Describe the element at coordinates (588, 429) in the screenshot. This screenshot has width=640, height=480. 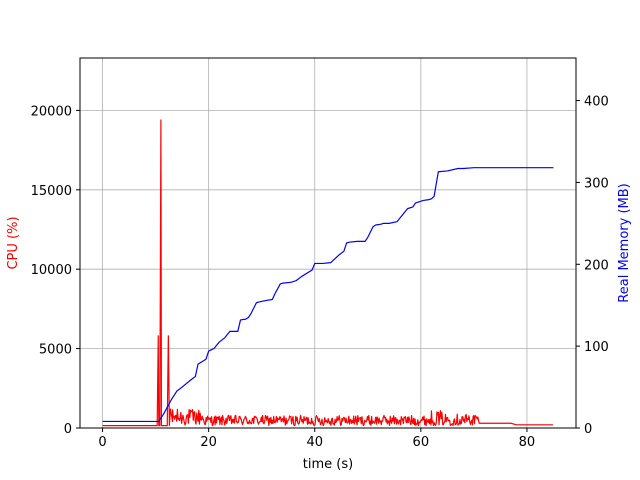
I see `y-right-tick-label: 0` at that location.